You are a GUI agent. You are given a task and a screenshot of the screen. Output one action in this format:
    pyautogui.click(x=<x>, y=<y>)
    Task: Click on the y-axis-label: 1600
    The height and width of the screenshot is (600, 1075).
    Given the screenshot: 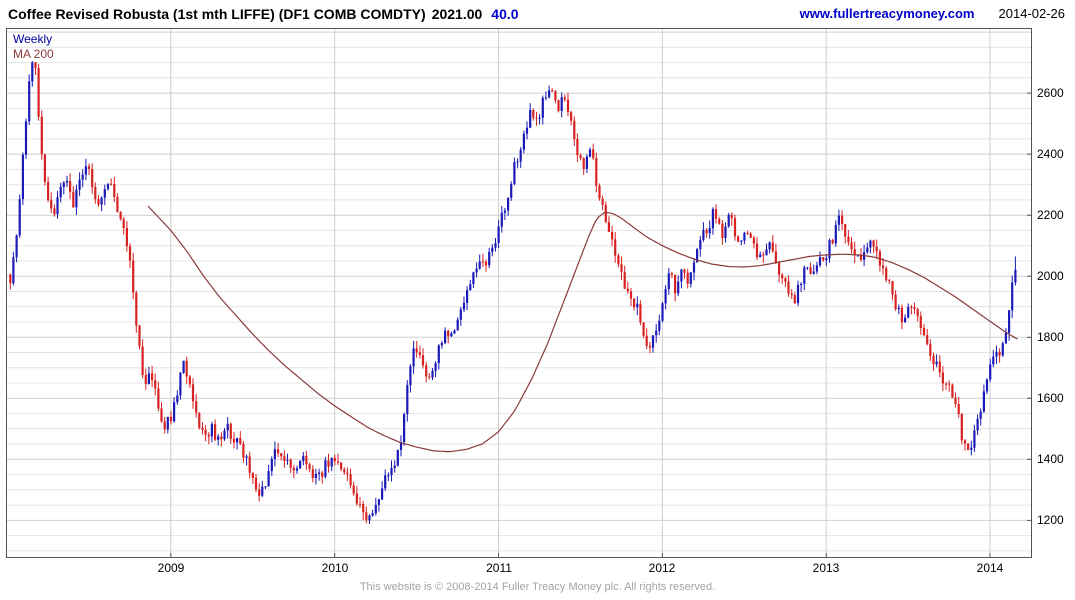 What is the action you would take?
    pyautogui.click(x=1050, y=398)
    